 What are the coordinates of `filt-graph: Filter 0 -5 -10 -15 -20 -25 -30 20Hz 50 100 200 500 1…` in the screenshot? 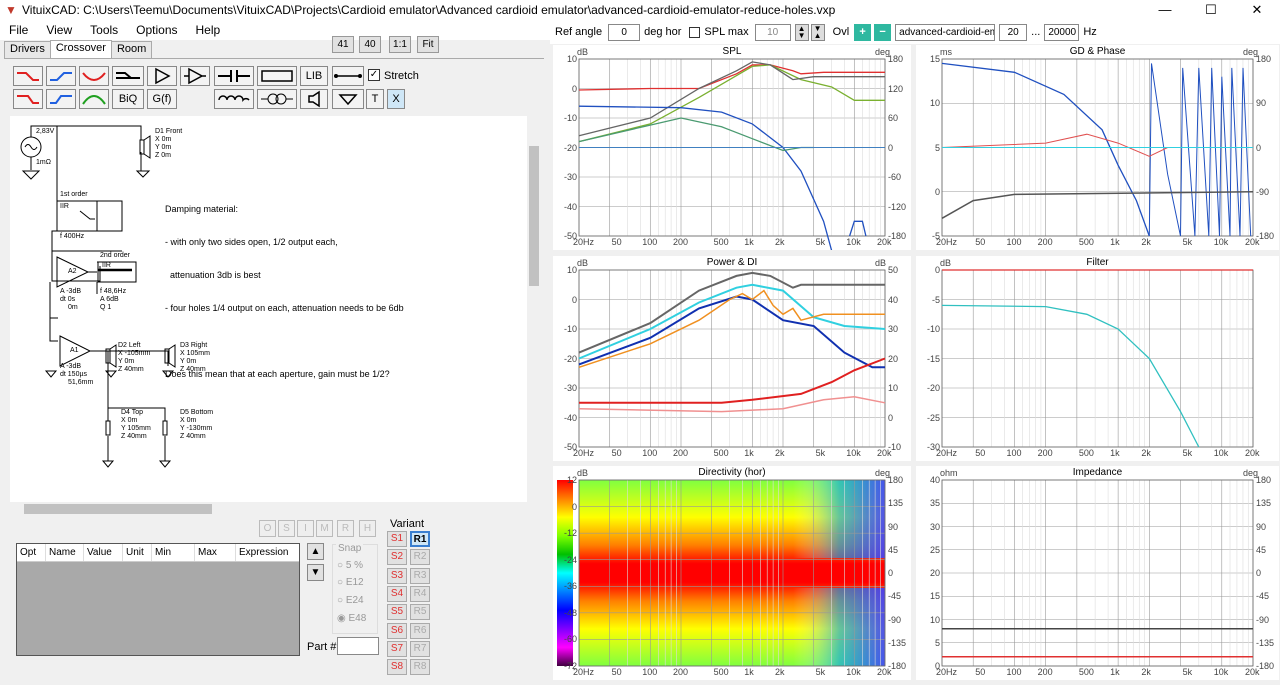 It's located at (1097, 358).